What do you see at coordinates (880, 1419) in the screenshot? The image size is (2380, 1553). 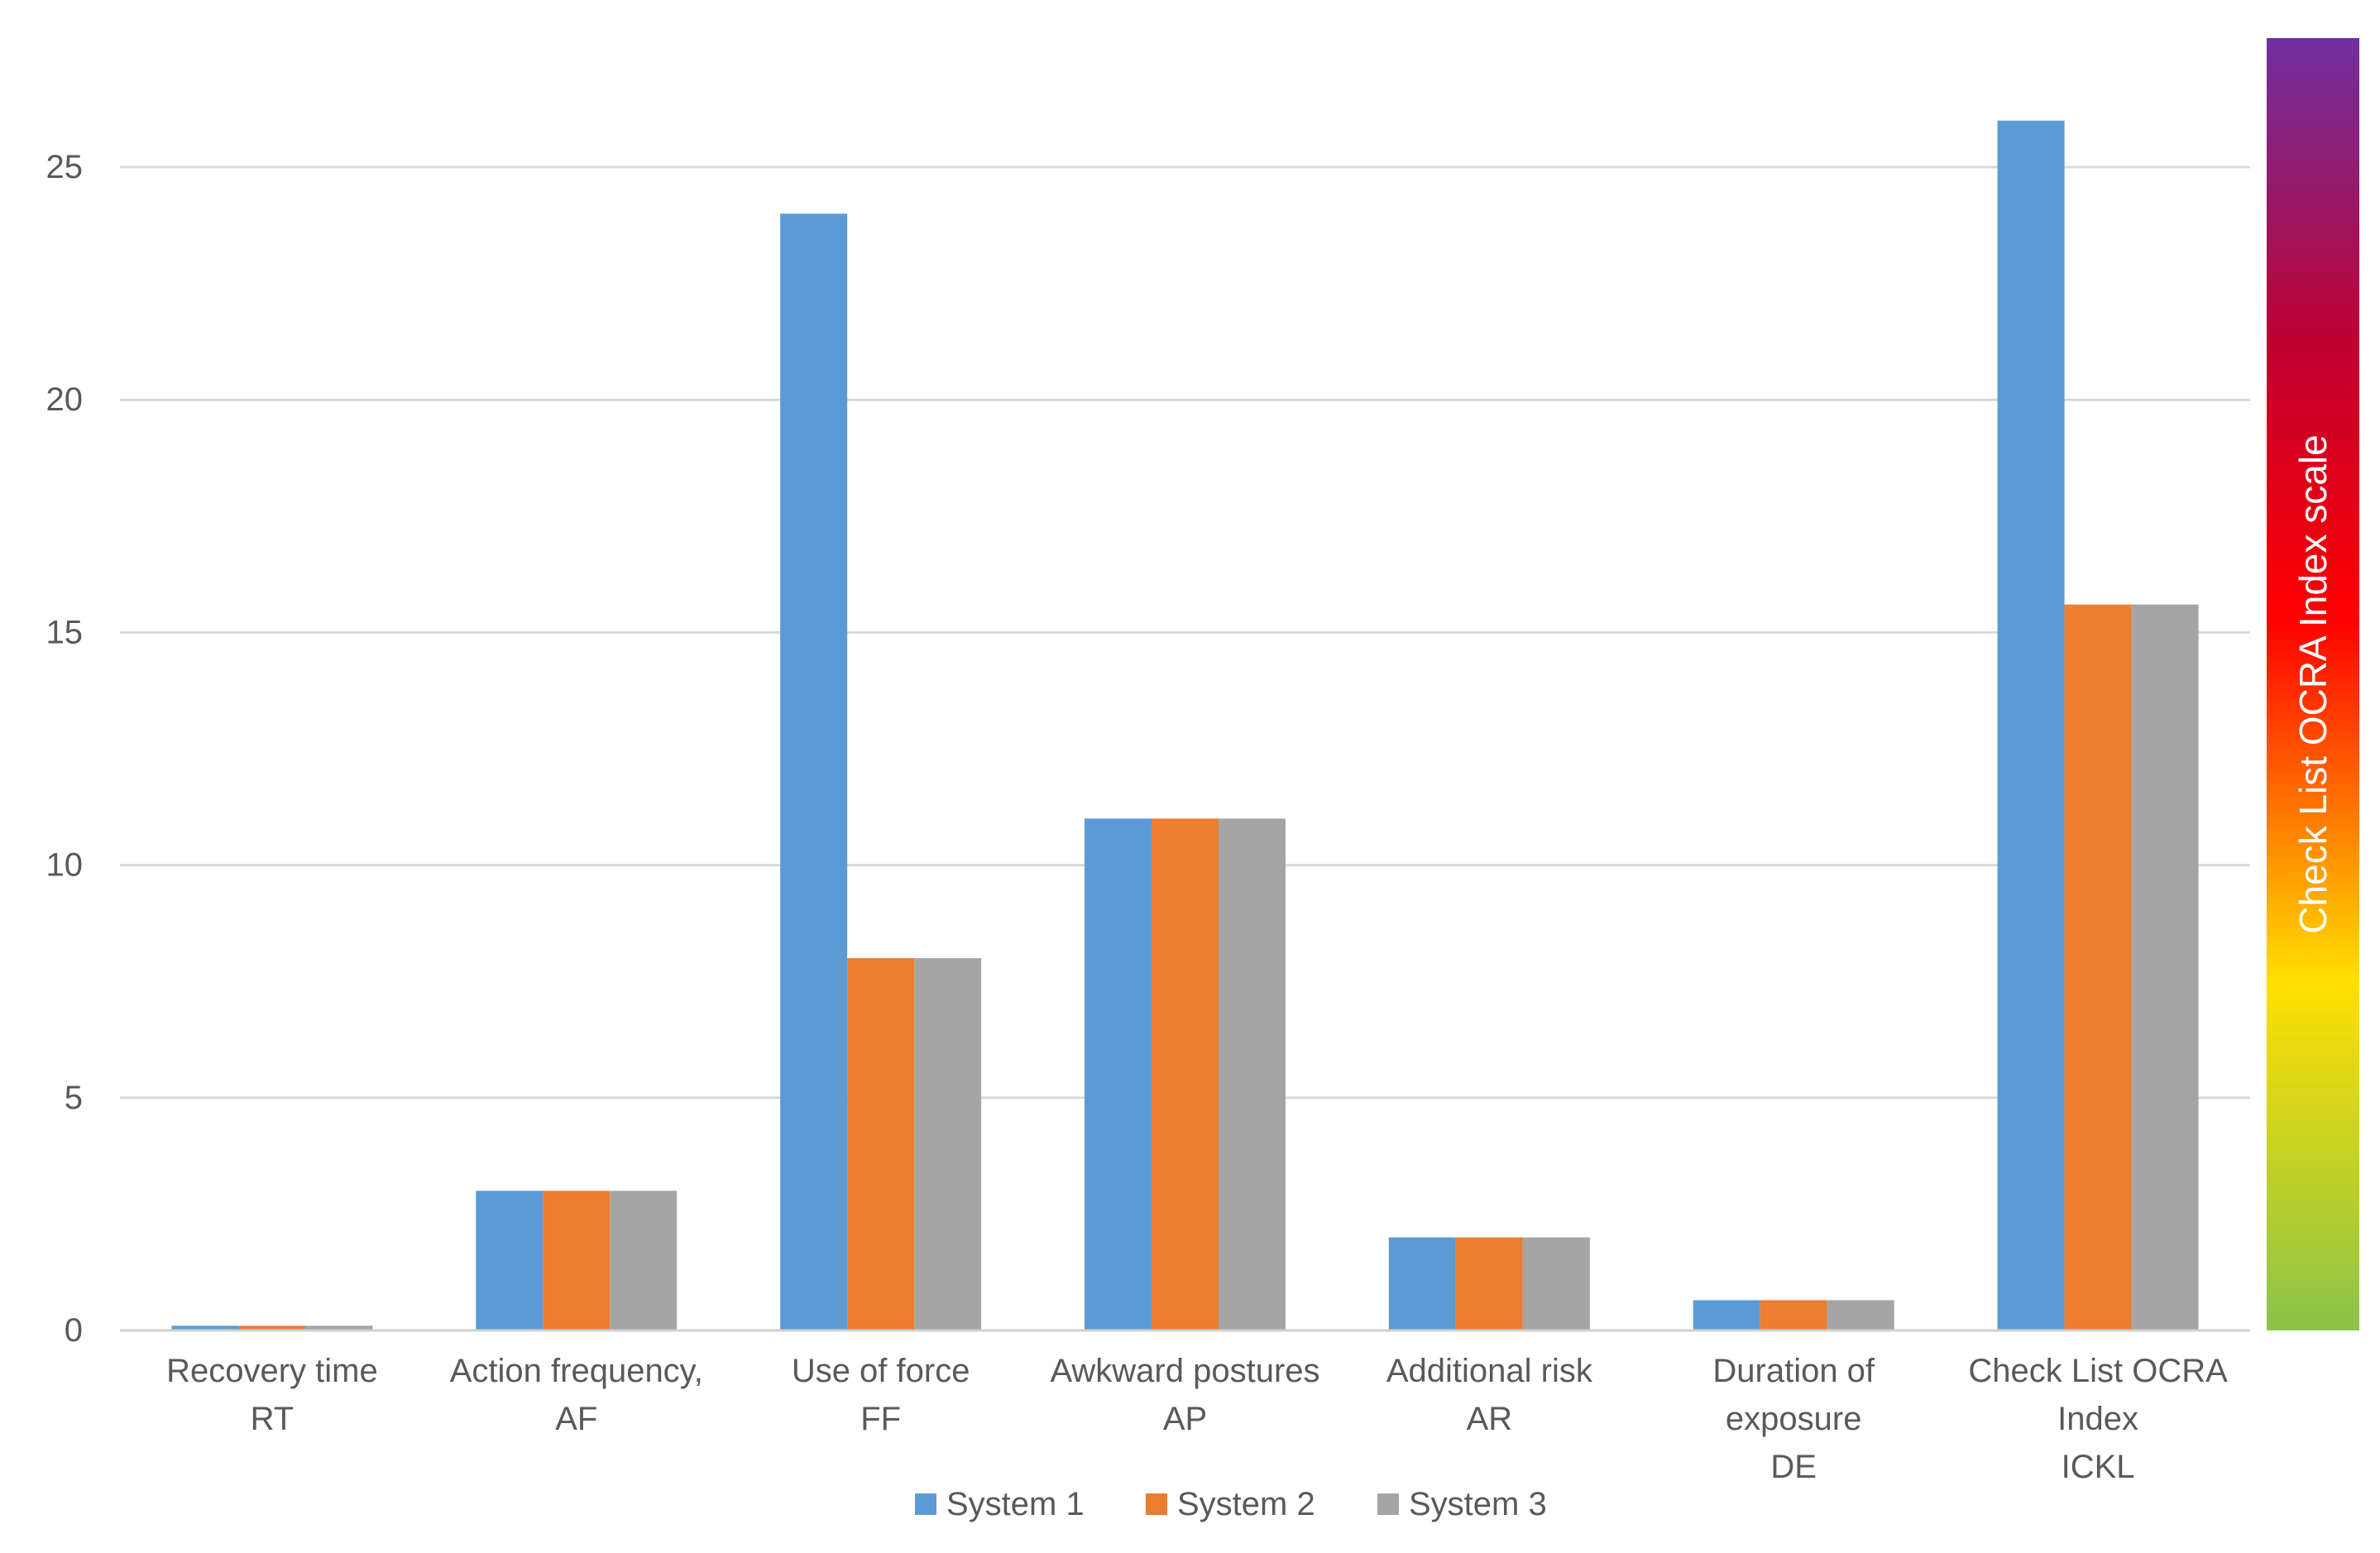 I see `x-tick-label: FF` at bounding box center [880, 1419].